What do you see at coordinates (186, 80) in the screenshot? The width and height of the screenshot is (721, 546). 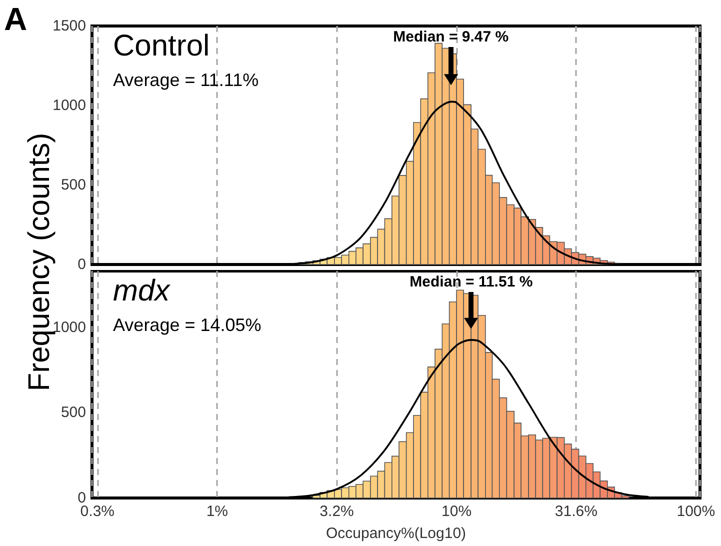 I see `annotation: Average = 11.11%` at bounding box center [186, 80].